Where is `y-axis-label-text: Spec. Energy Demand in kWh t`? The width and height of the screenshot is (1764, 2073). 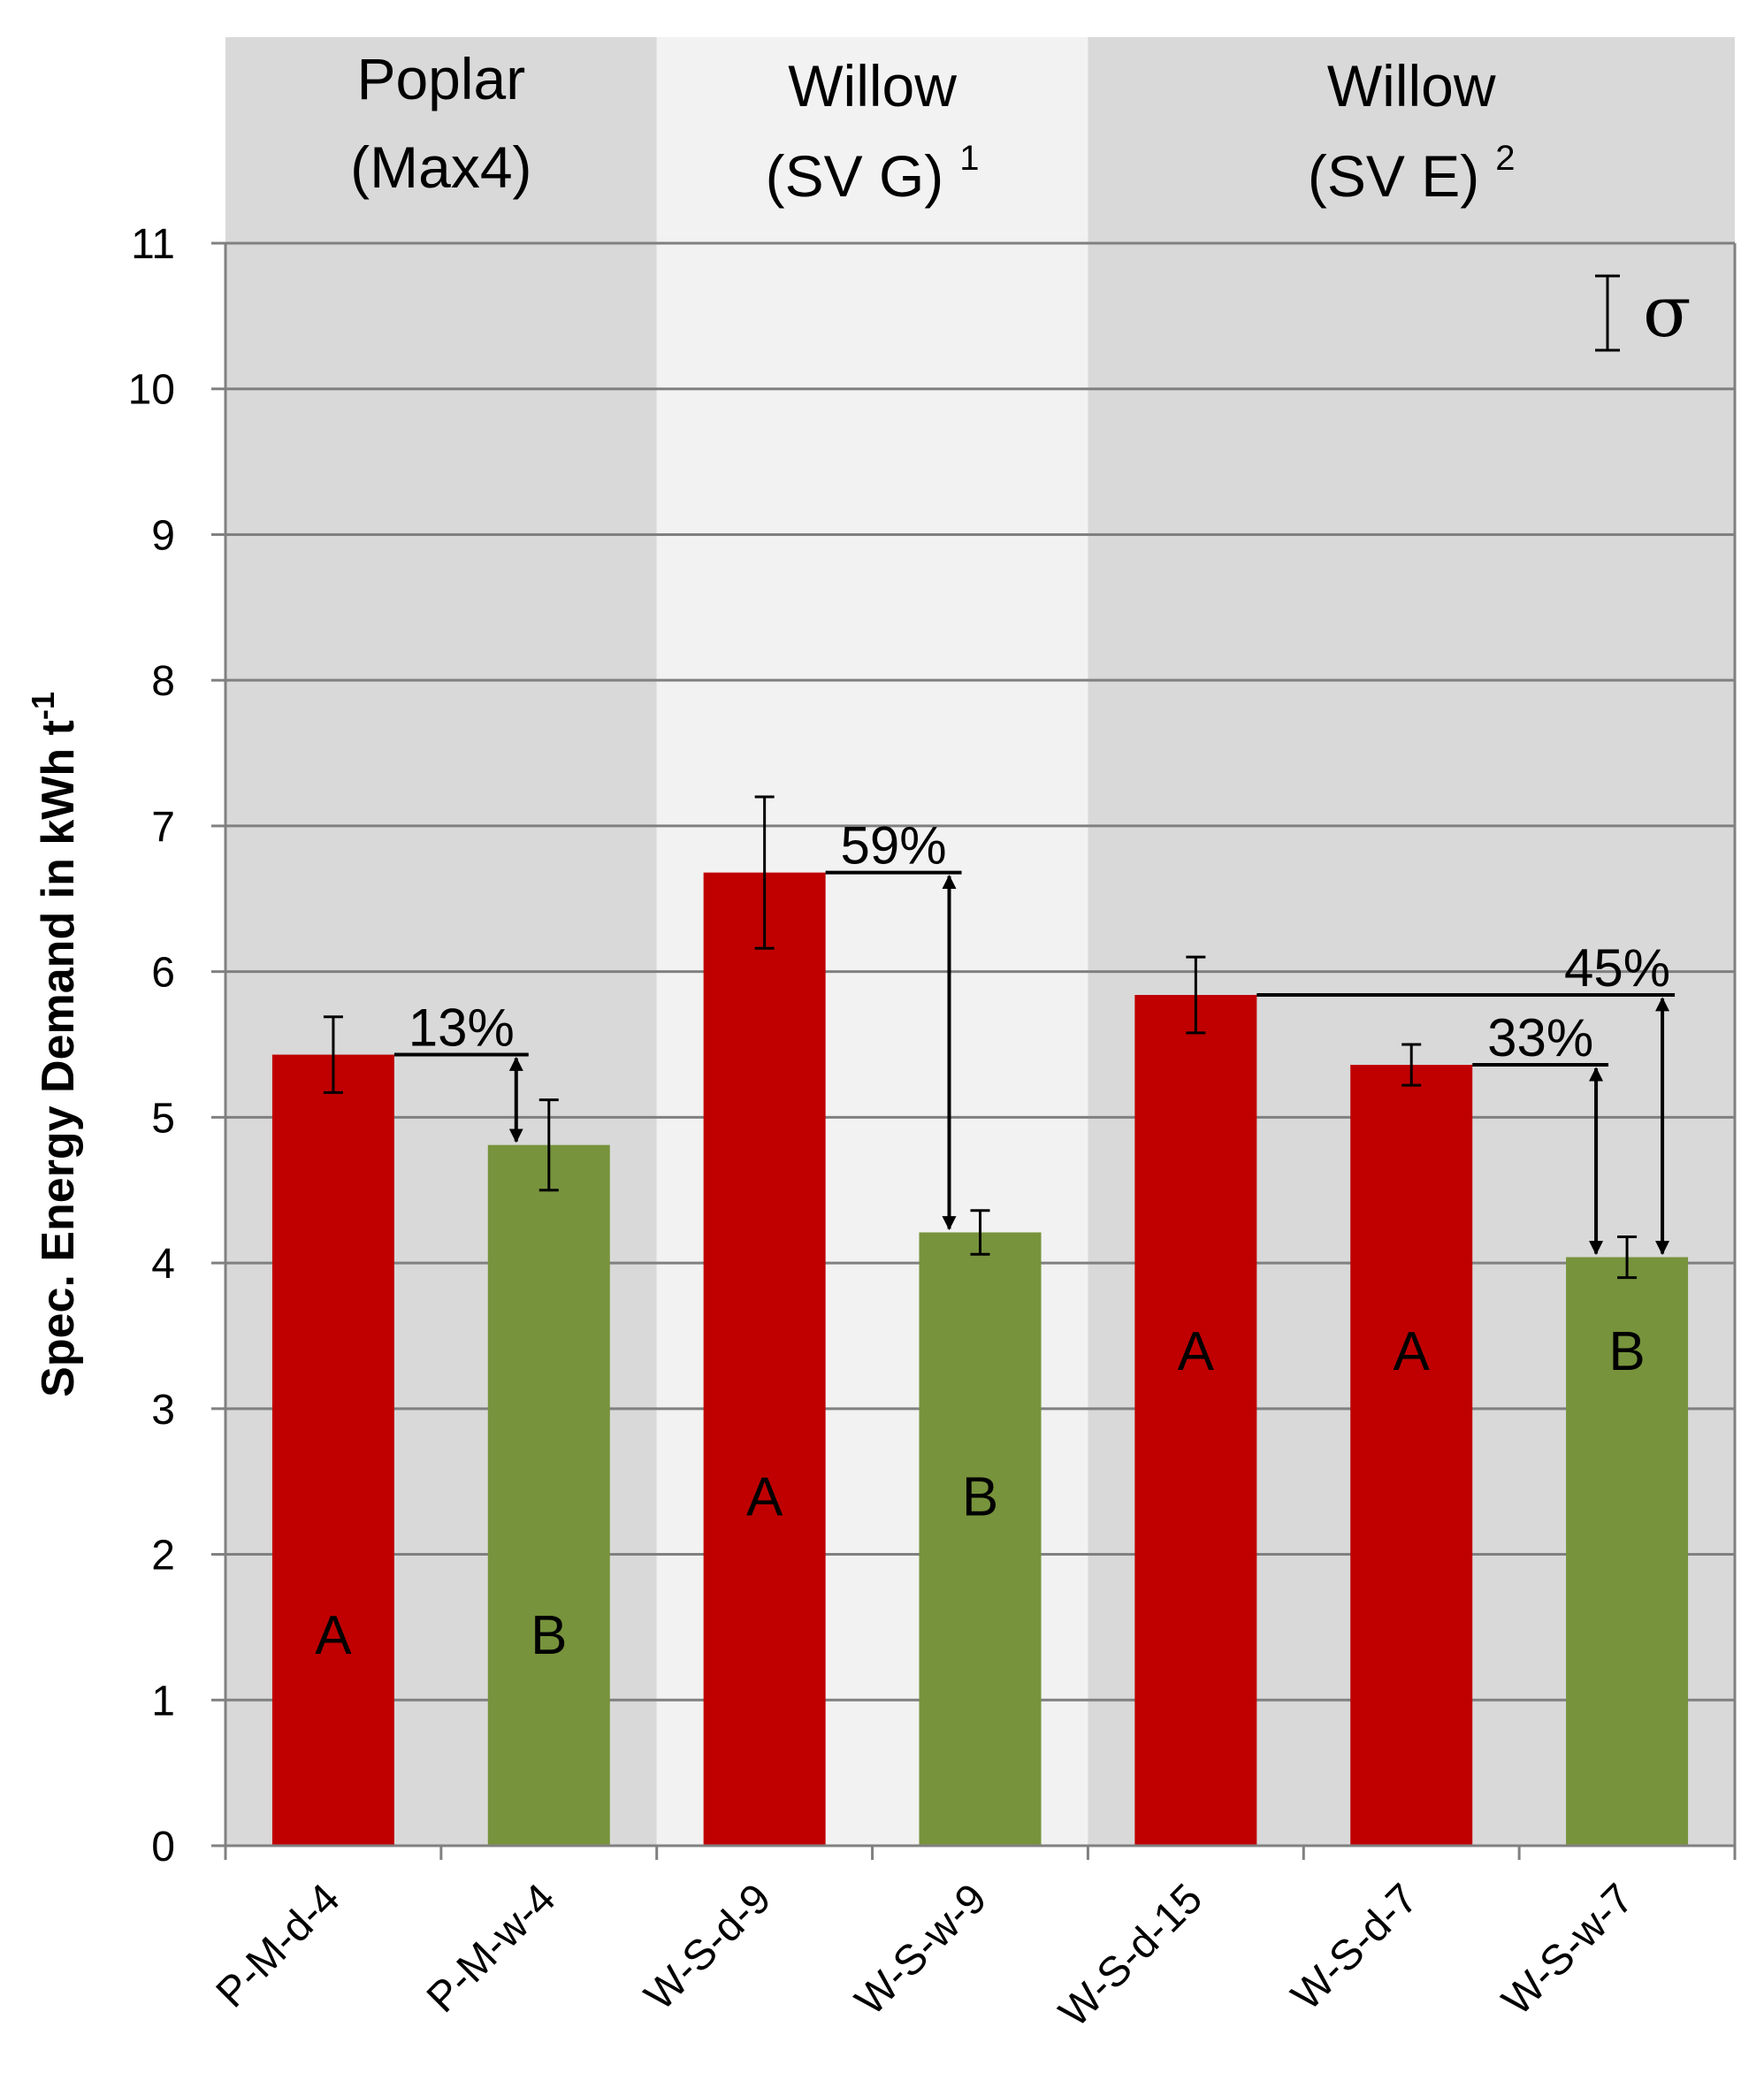
y-axis-label-text: Spec. Energy Demand in kWh t is located at coordinates (58, 1058).